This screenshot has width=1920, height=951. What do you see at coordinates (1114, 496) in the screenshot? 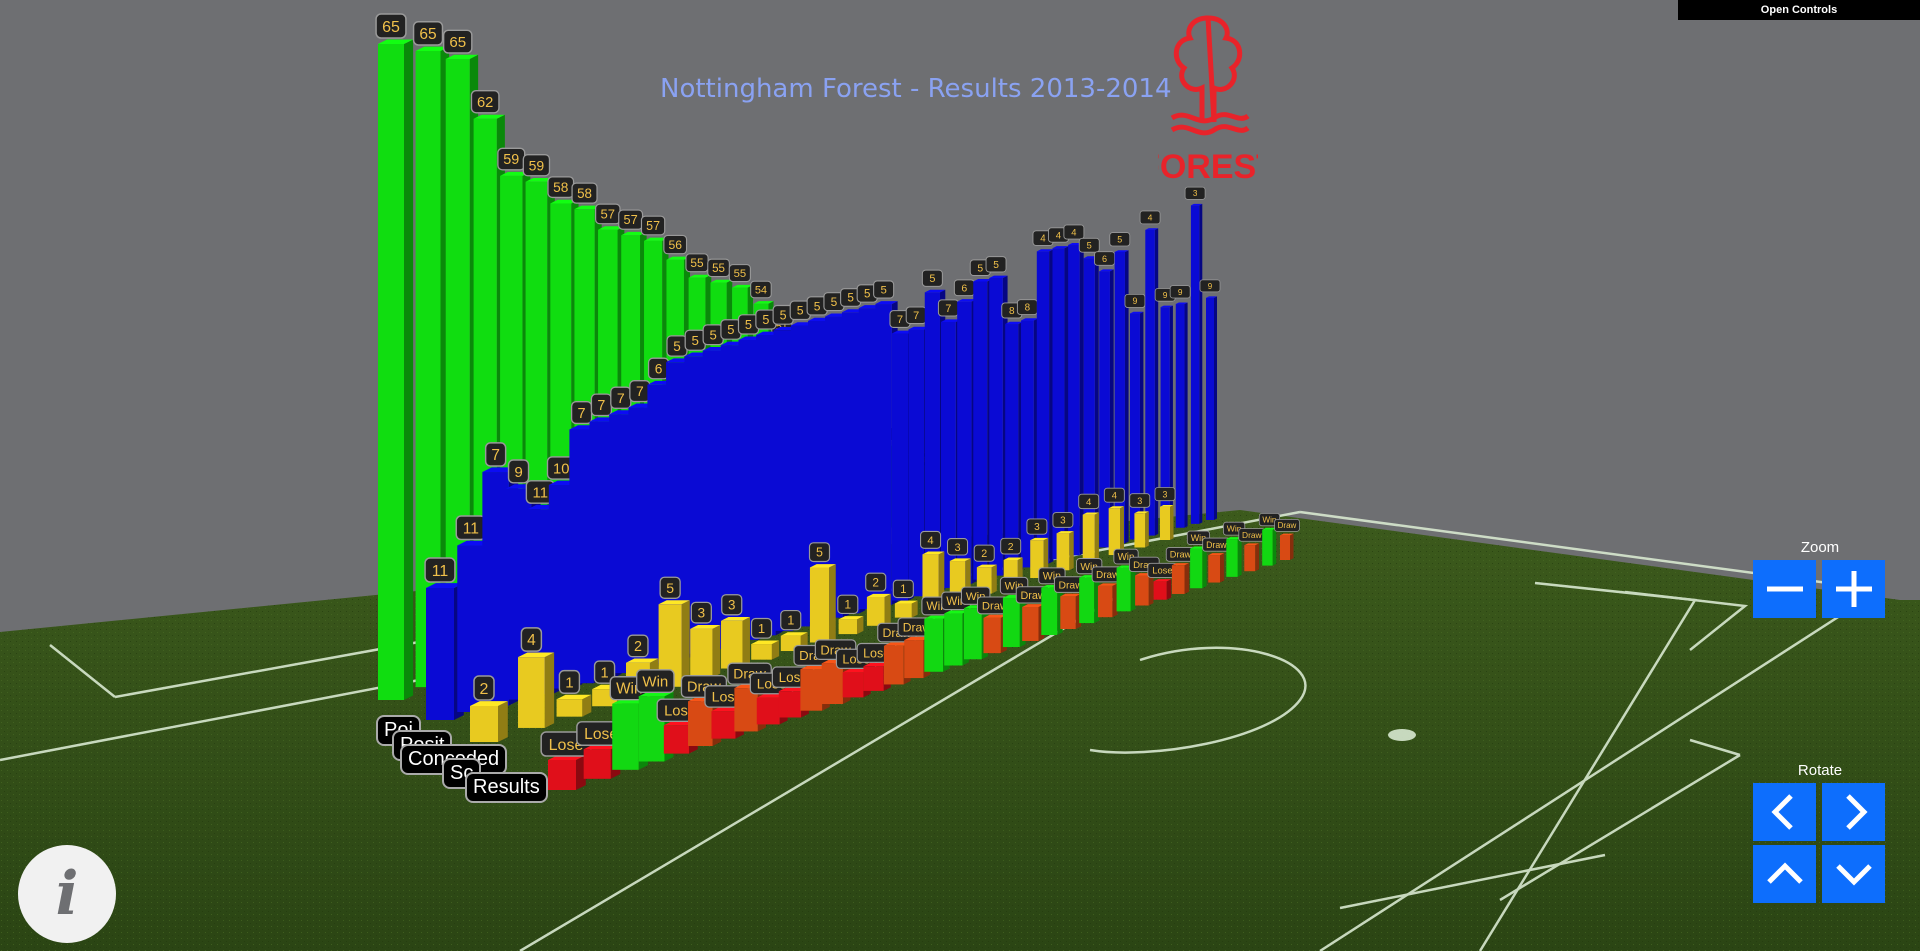
I see `scored-value-label: 4` at bounding box center [1114, 496].